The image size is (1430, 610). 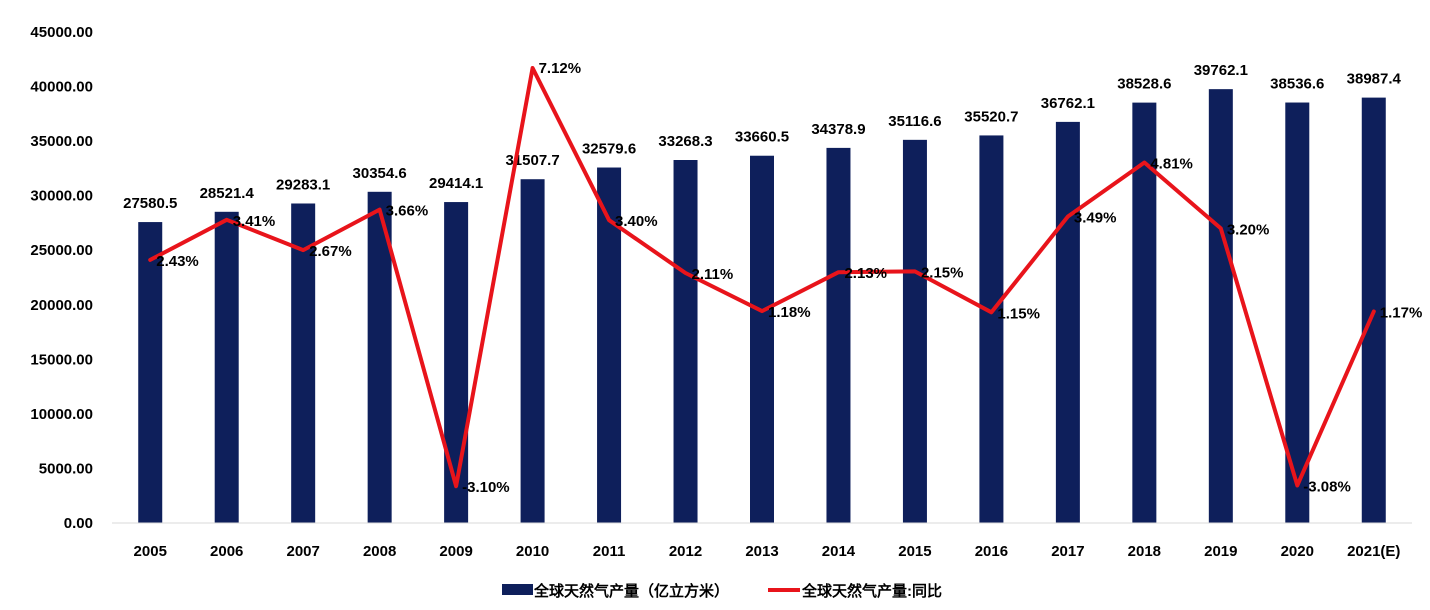 I want to click on legend-line-label: 全球天然气产量:同比, so click(x=871, y=591).